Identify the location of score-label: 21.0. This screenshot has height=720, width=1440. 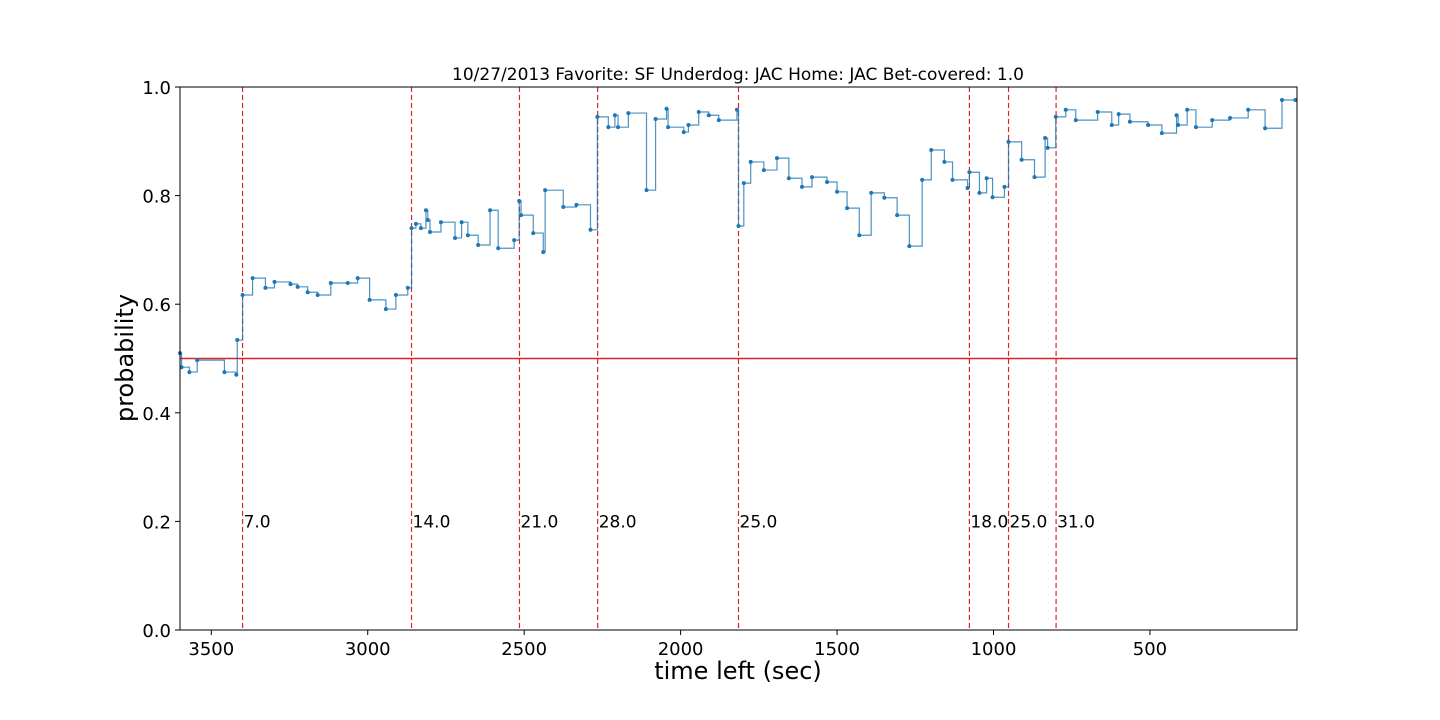
(539, 522).